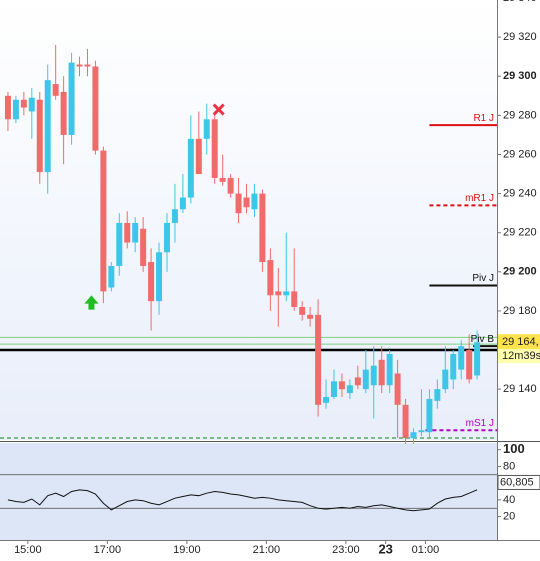  What do you see at coordinates (187, 550) in the screenshot?
I see `x-tick-label: 19:00` at bounding box center [187, 550].